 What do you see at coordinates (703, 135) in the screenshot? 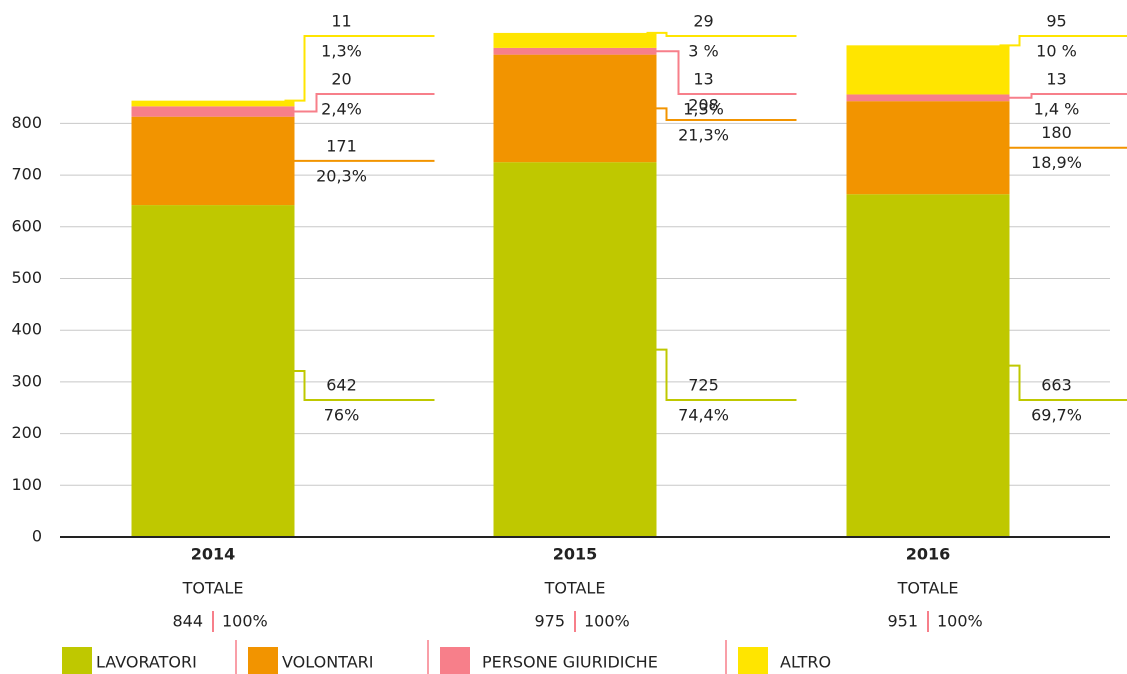
I see `share-label: 21,3%` at bounding box center [703, 135].